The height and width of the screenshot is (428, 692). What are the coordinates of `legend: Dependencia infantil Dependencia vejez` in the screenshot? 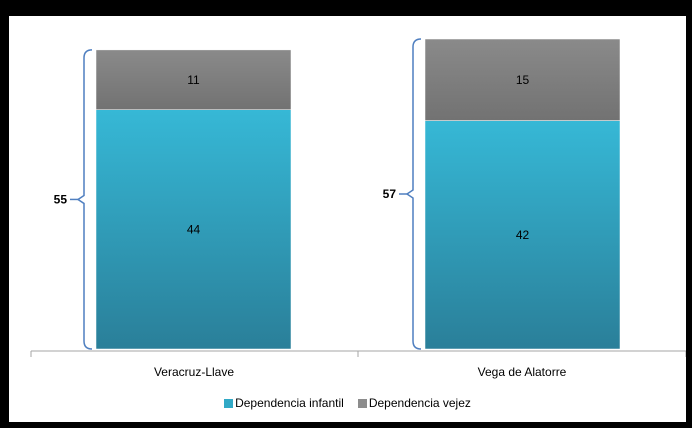 It's located at (347, 403).